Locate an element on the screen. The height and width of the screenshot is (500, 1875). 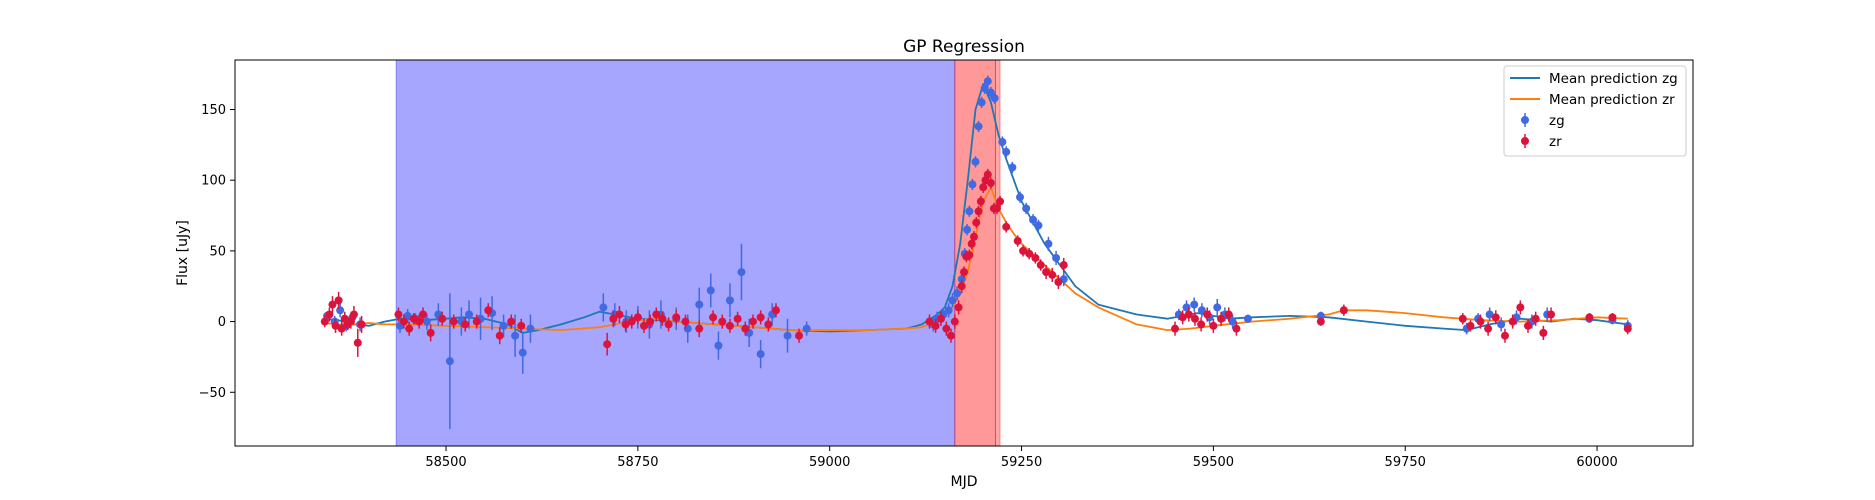
legend-swatch-zr-marker is located at coordinates (1525, 141).